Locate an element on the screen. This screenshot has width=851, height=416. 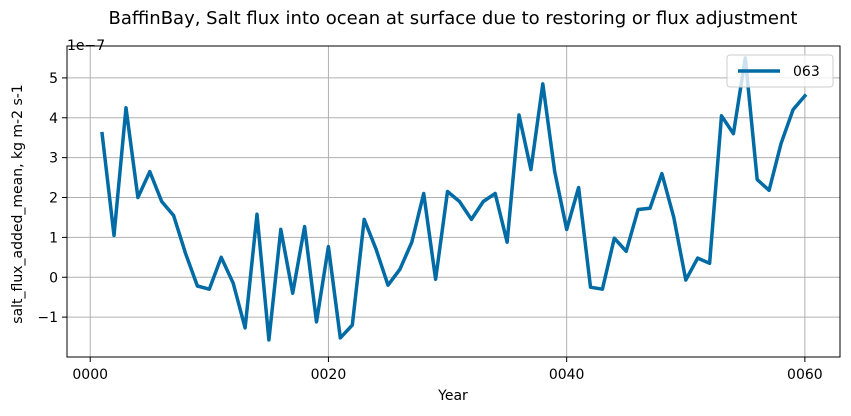
x-tick-label: 0020 is located at coordinates (329, 375).